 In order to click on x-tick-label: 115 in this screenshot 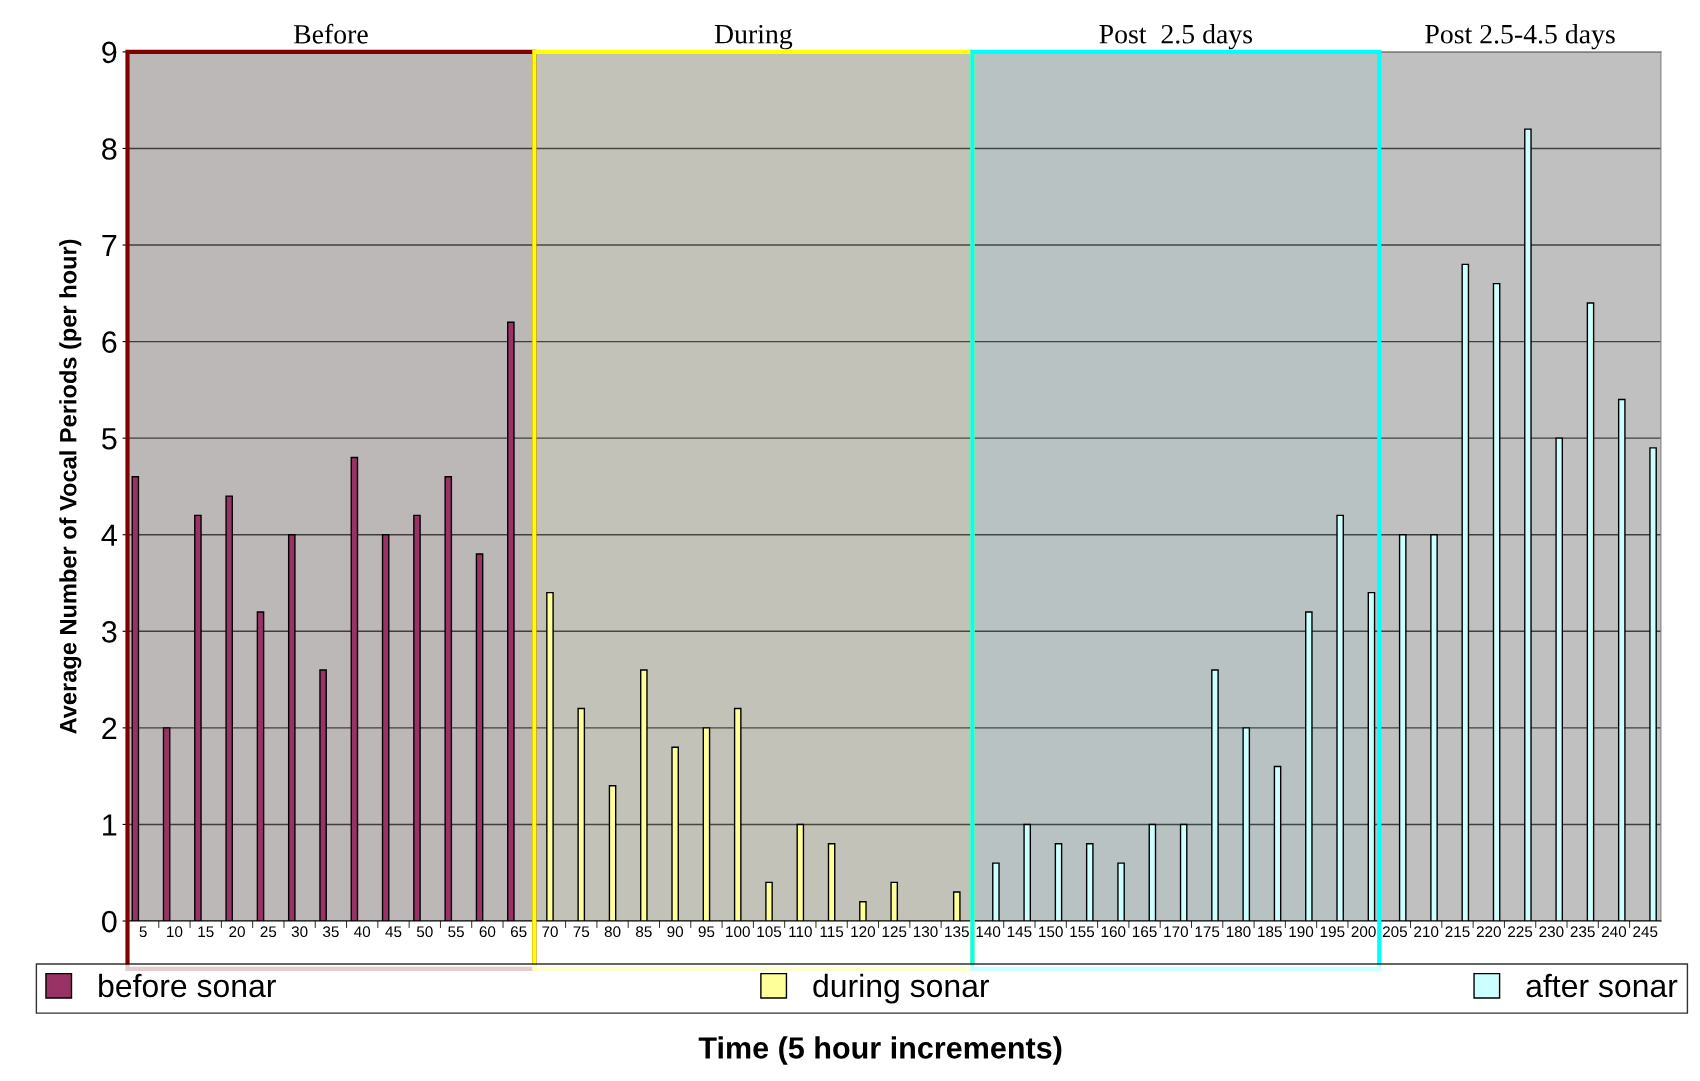, I will do `click(832, 932)`.